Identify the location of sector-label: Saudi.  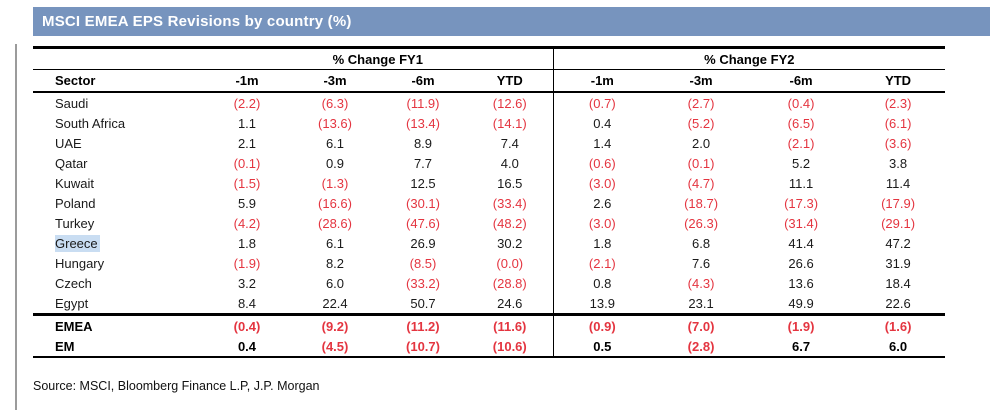
(72, 103).